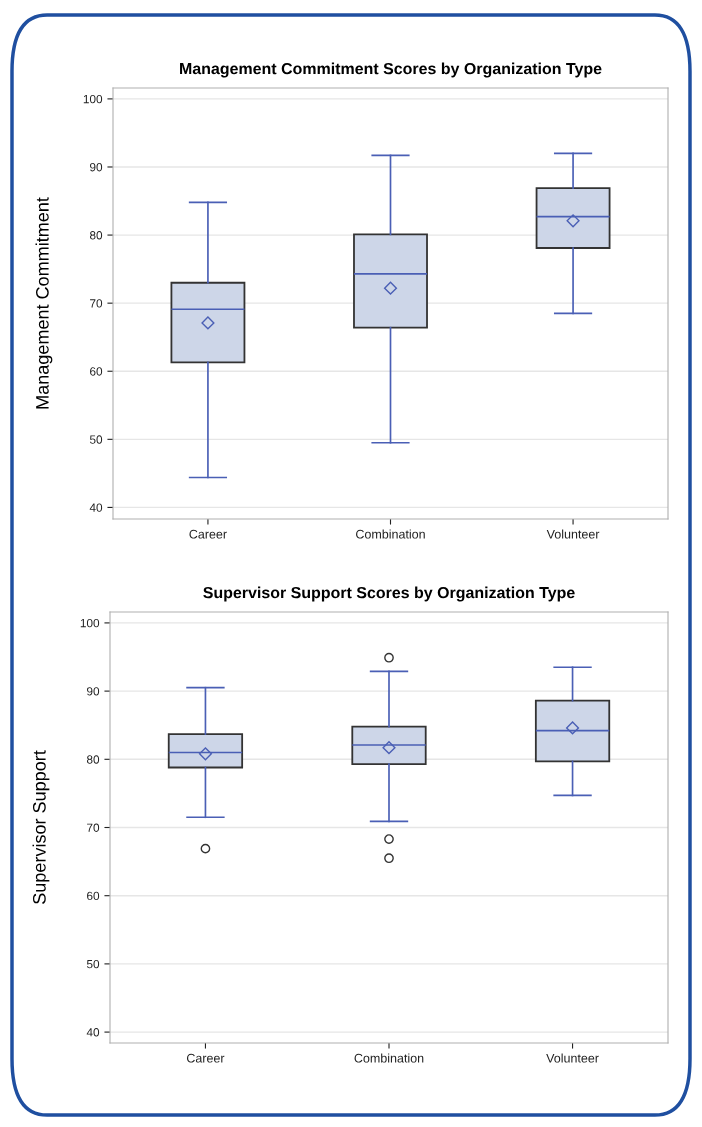  What do you see at coordinates (41, 827) in the screenshot?
I see `y-axis-title: Supervisor Support` at bounding box center [41, 827].